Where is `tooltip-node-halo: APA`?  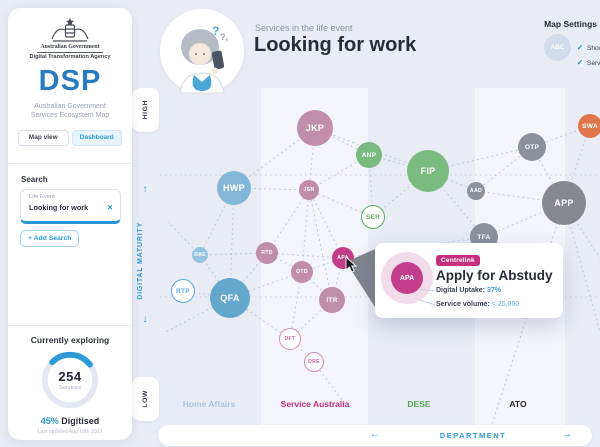
tooltip-node-halo: APA is located at coordinates (407, 278).